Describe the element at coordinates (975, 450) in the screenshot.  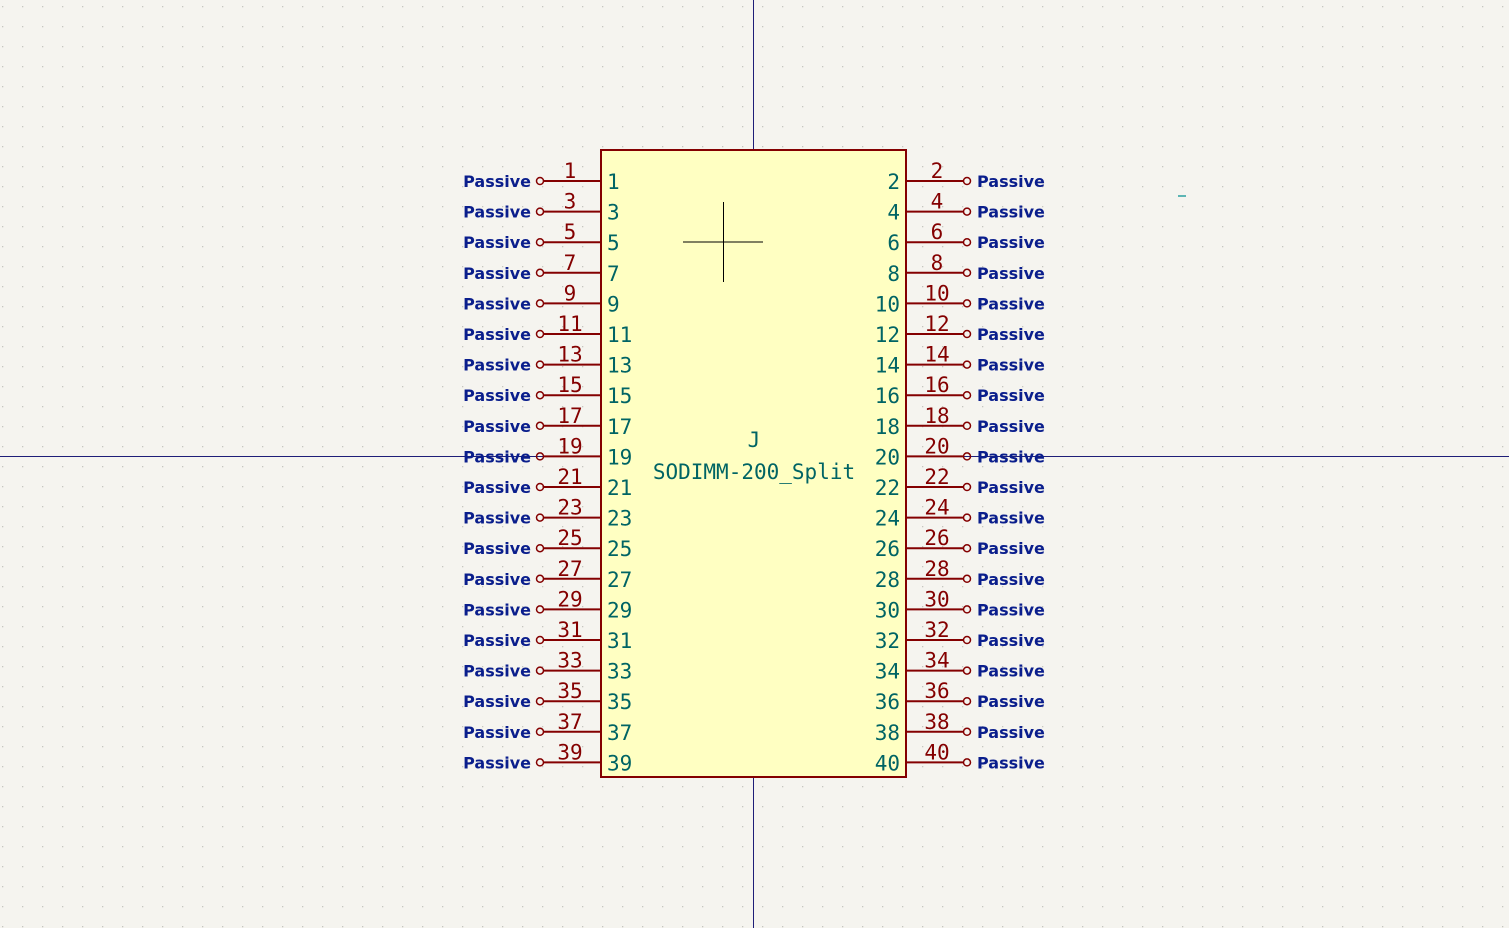
I see `pin-20: 20 Passive` at that location.